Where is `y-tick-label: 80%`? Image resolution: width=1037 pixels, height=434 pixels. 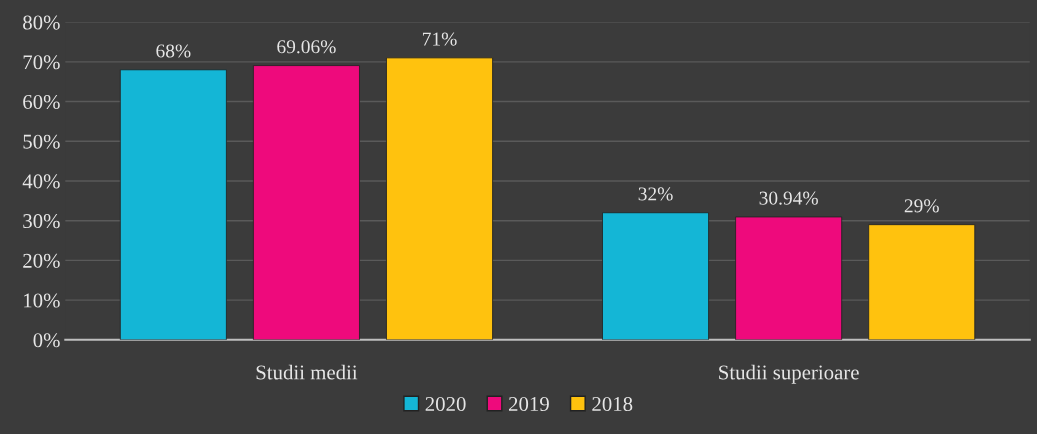
y-tick-label: 80% is located at coordinates (41, 22).